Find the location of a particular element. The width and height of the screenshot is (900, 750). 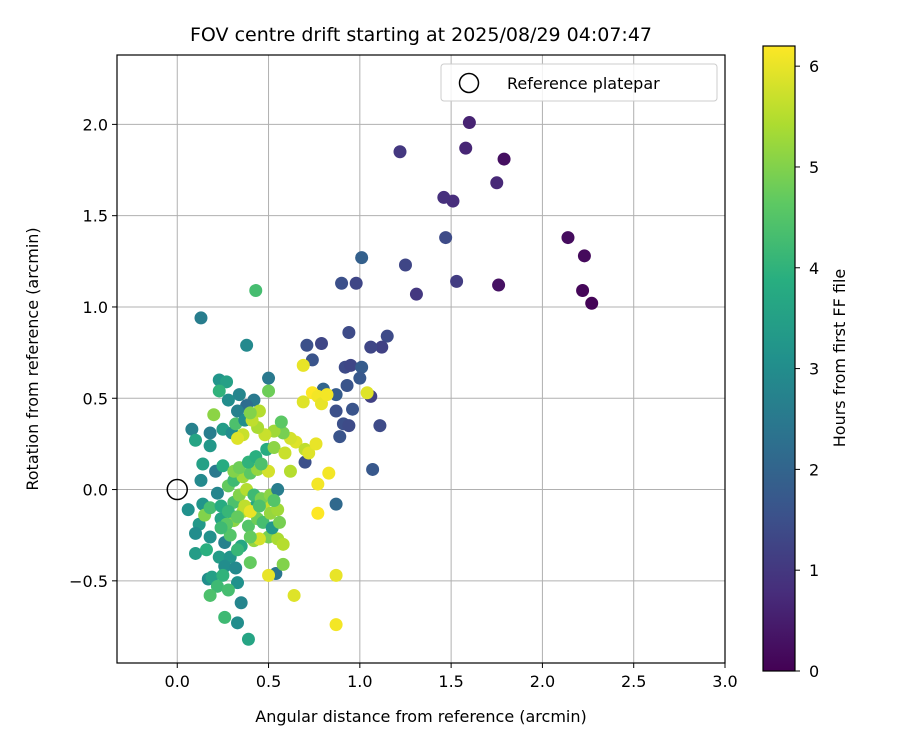

legend-entry-reference-platepar: Reference platepar is located at coordinates (583, 83).